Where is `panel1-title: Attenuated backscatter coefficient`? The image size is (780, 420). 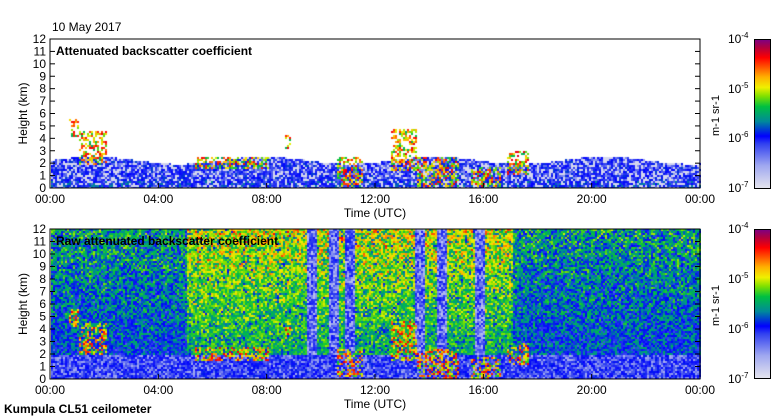 panel1-title: Attenuated backscatter coefficient is located at coordinates (154, 51).